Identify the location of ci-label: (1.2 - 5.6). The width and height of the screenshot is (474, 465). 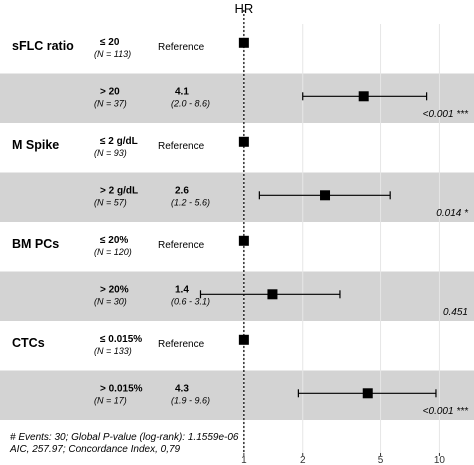
(190, 202).